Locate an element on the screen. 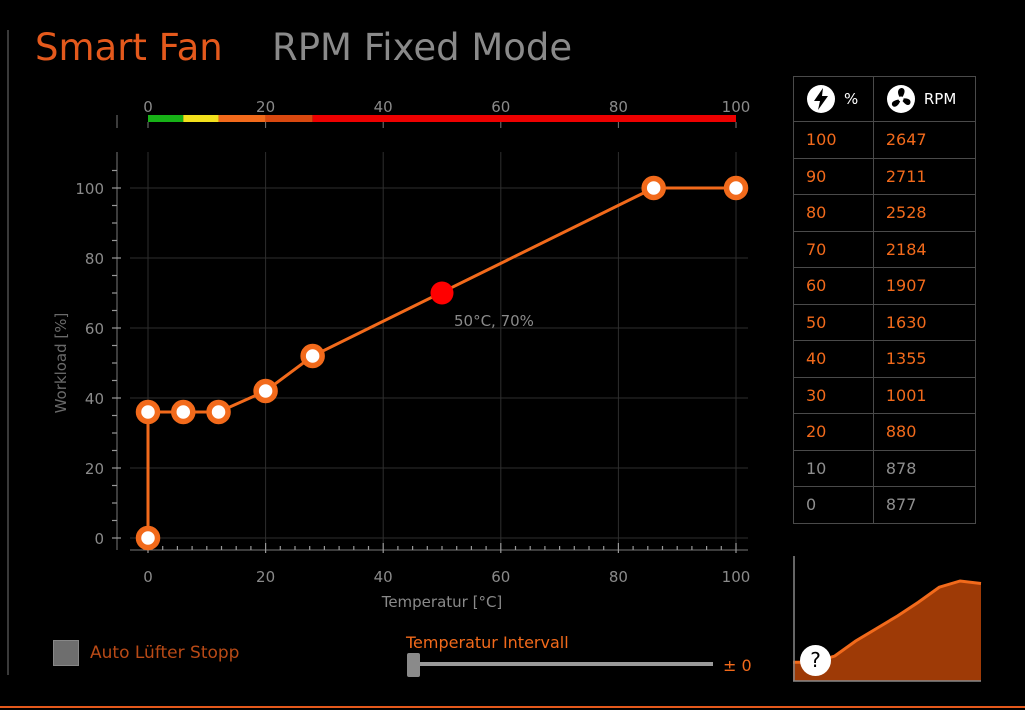 Image resolution: width=1025 pixels, height=710 pixels. percent-cell: 0 is located at coordinates (833, 505).